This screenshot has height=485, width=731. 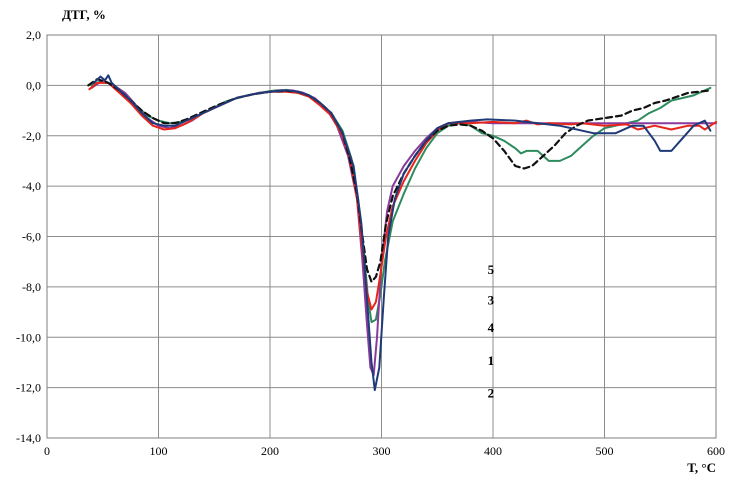 I want to click on curve-label-5: 5, so click(x=491, y=269).